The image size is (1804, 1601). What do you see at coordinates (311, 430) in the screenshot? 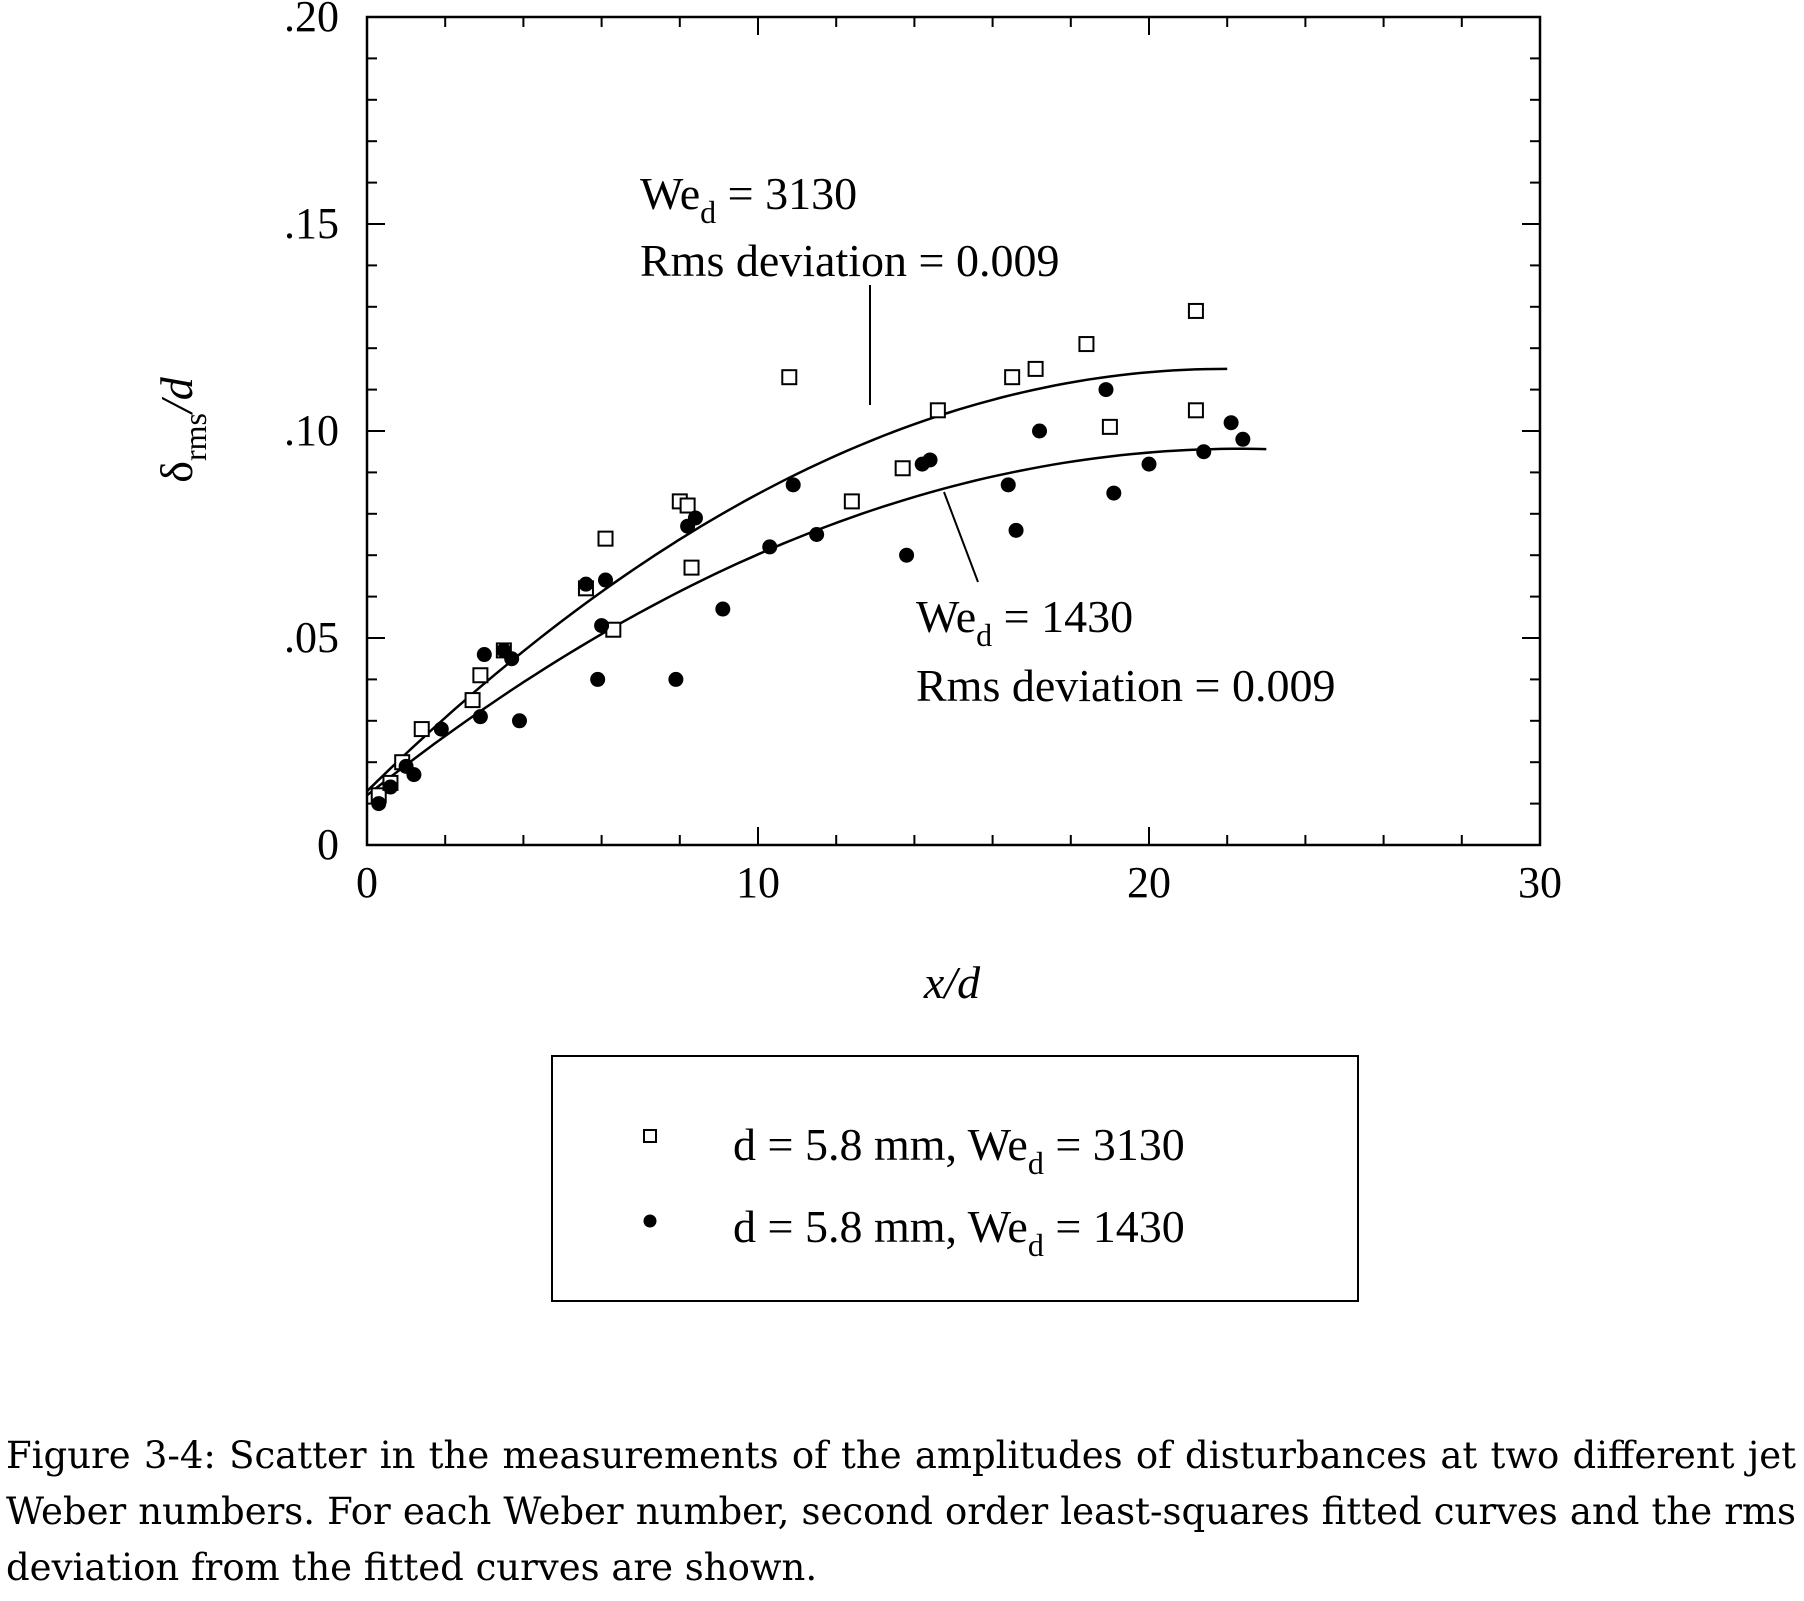
I see `y-tick-label: .10` at bounding box center [311, 430].